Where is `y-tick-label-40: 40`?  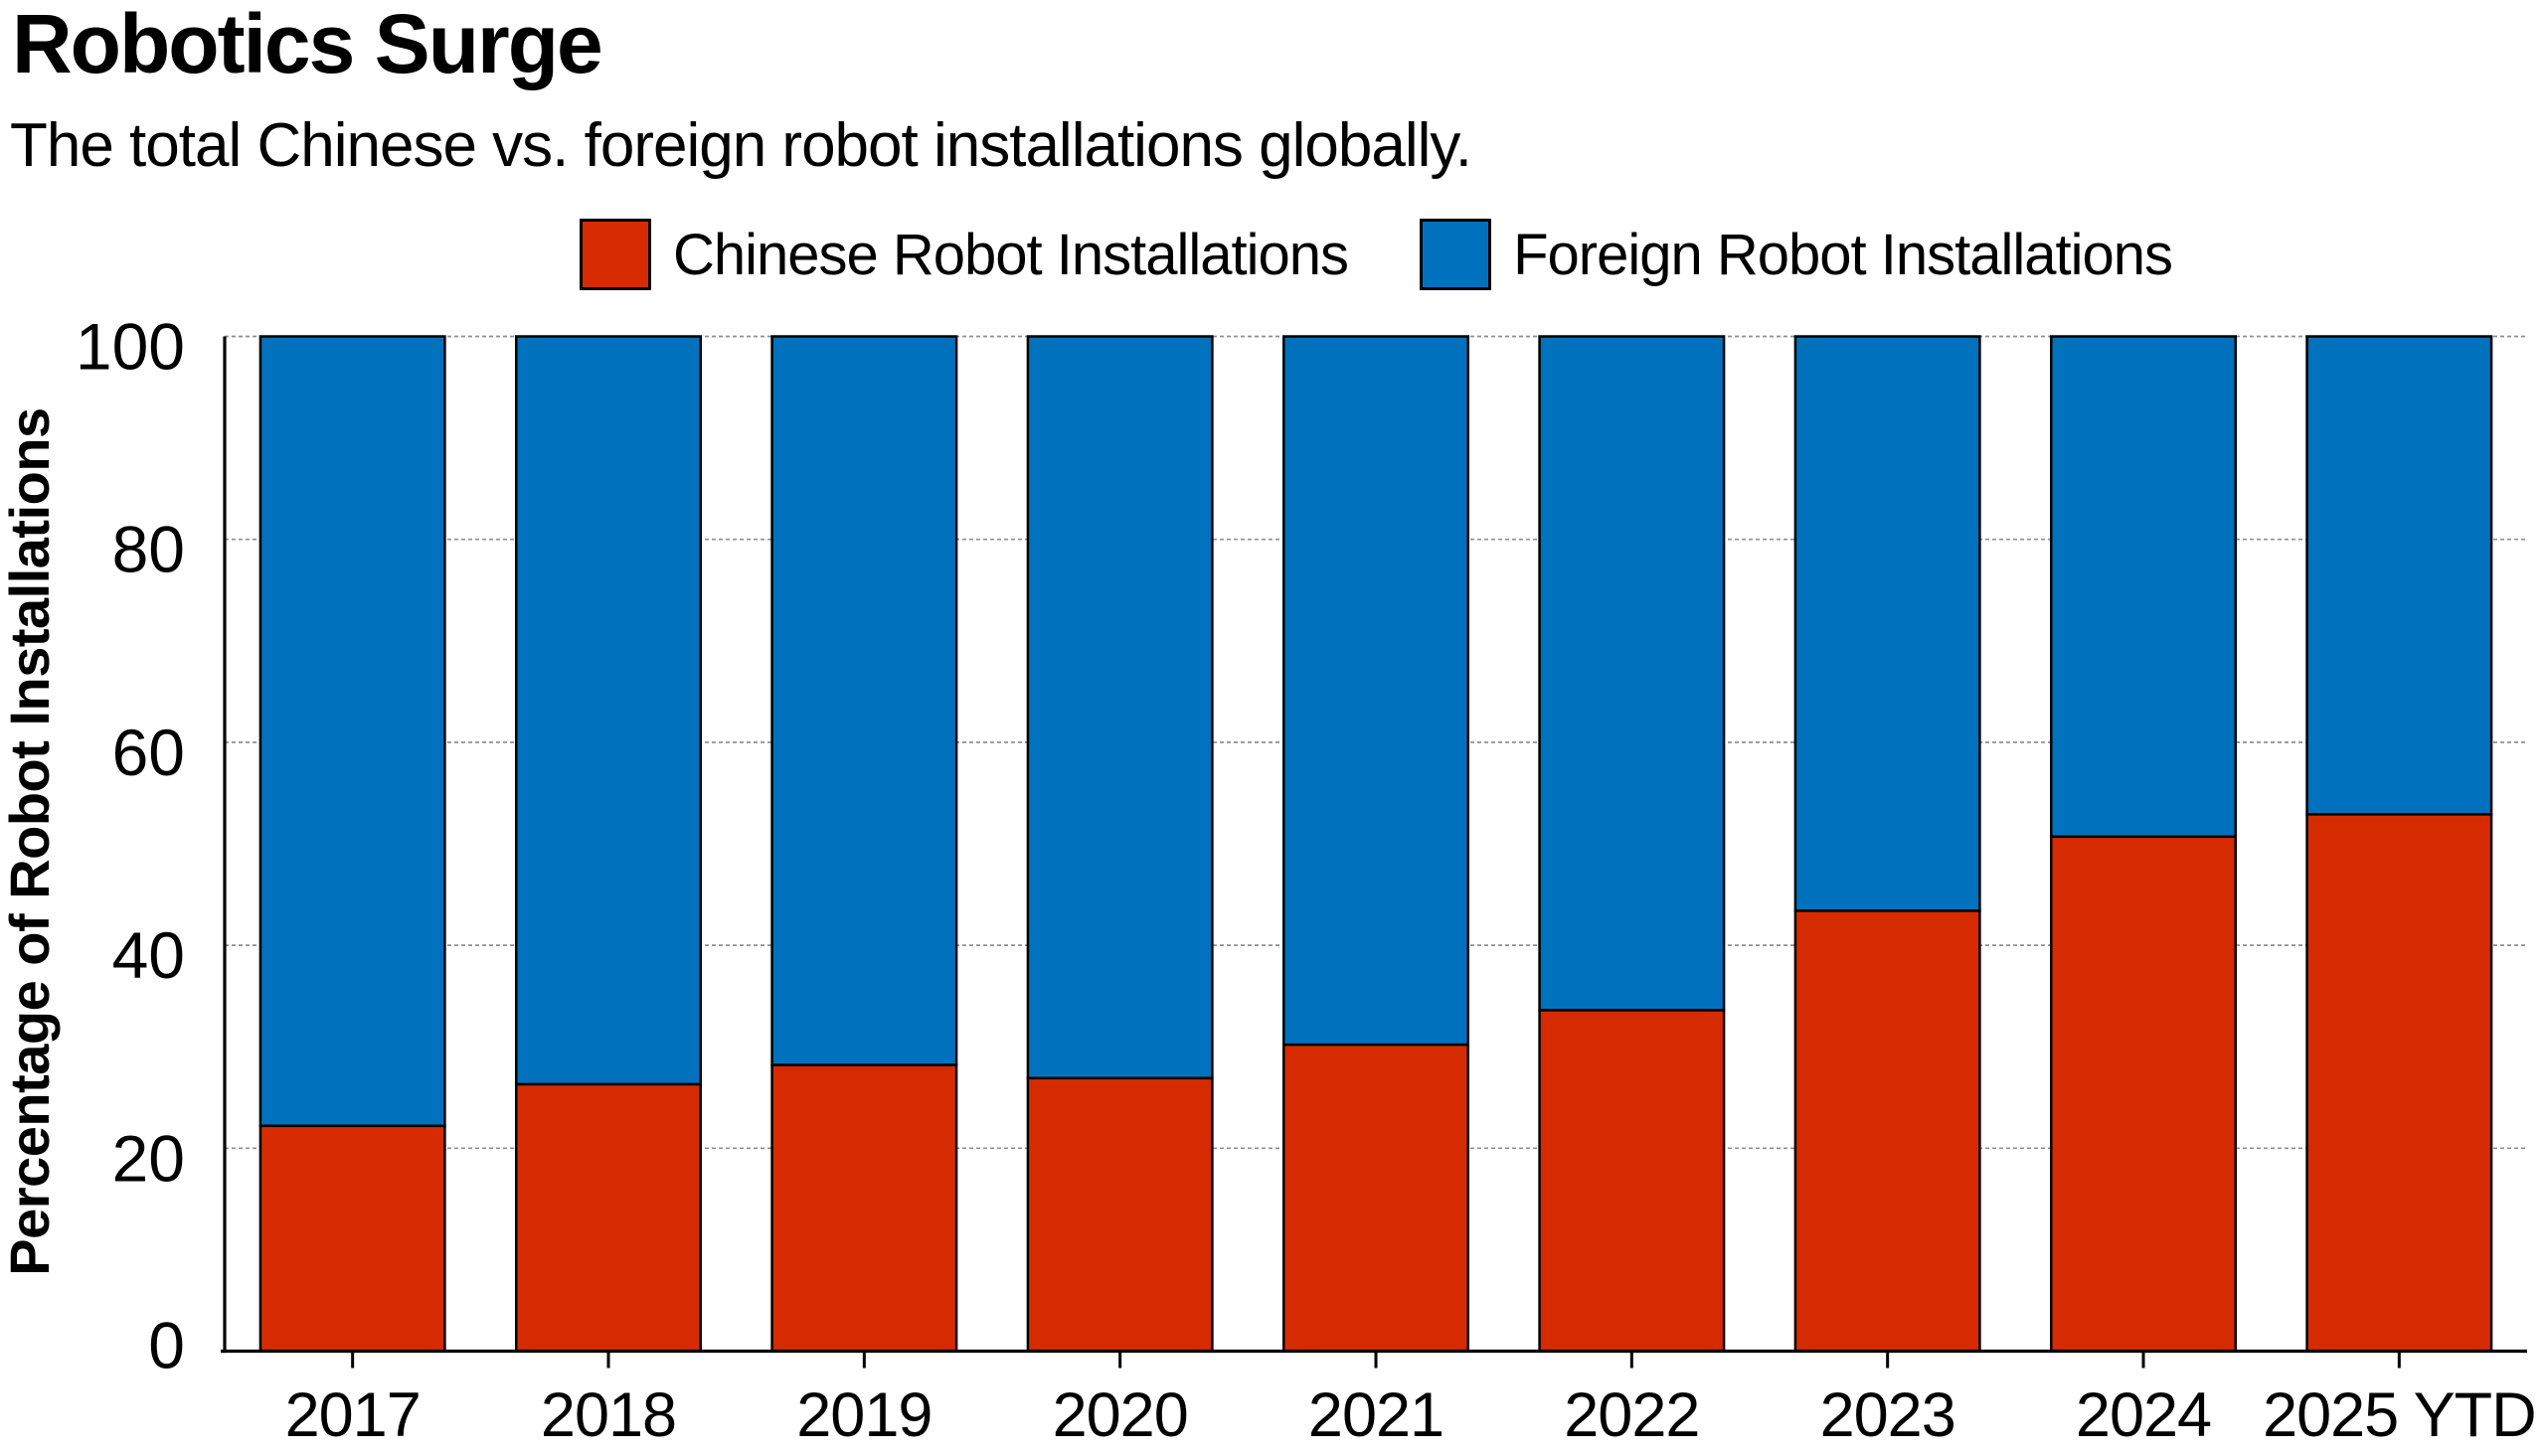 y-tick-label-40: 40 is located at coordinates (148, 955).